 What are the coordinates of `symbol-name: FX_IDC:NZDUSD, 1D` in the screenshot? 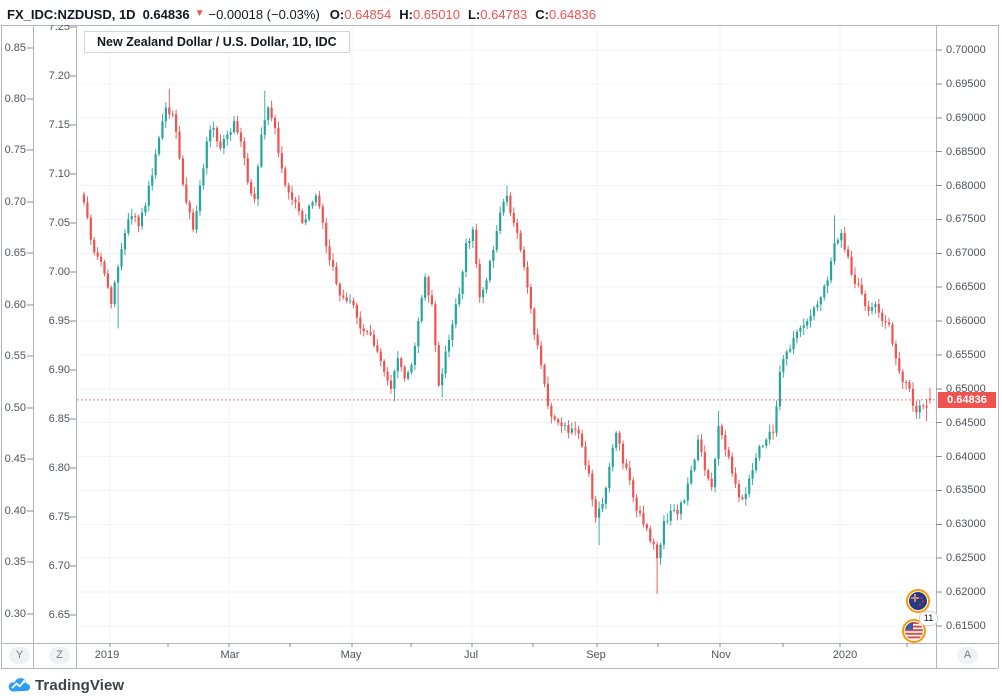 It's located at (71, 14).